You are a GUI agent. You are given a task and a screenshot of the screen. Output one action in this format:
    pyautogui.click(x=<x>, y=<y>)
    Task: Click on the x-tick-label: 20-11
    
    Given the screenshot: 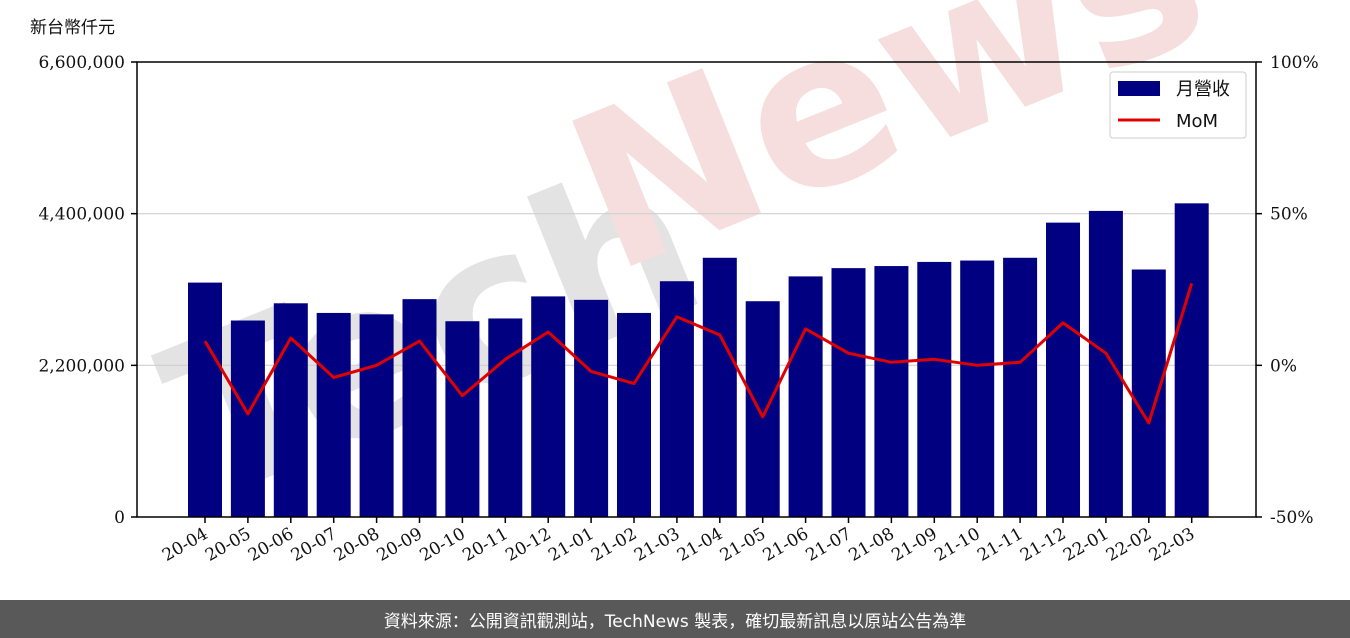 What is the action you would take?
    pyautogui.click(x=485, y=545)
    